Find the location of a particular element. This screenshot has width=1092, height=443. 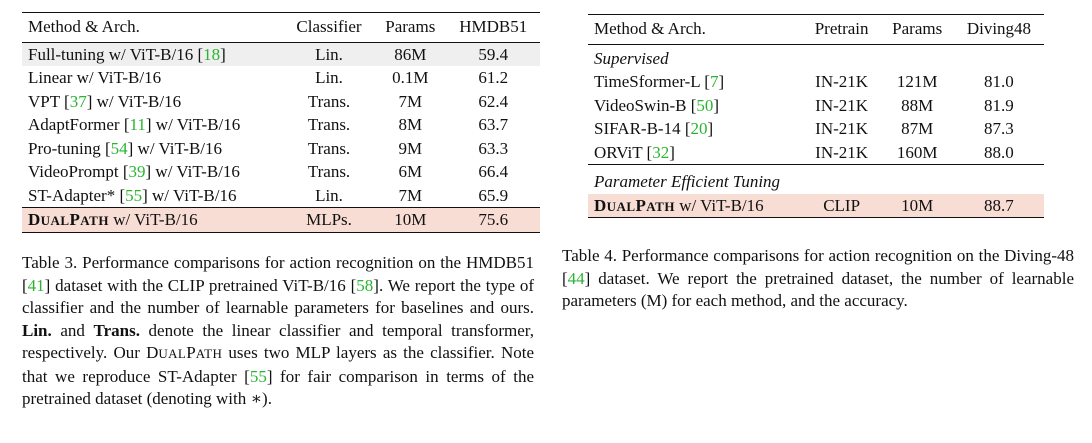

table-row: VPT [37] w/ ViT-B/16 Trans. 7M 62.4 is located at coordinates (281, 102).